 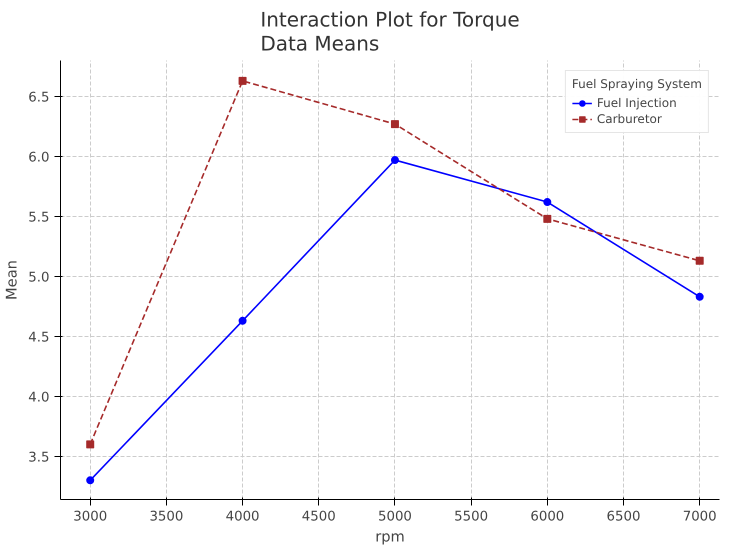 What do you see at coordinates (166, 517) in the screenshot?
I see `x-tick-label: 3500` at bounding box center [166, 517].